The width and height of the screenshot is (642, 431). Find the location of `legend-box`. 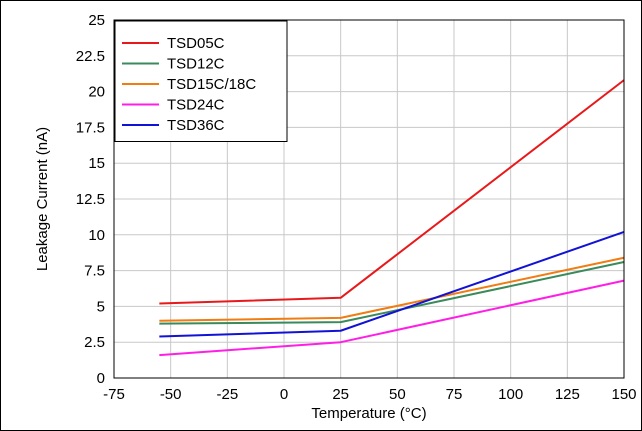

legend-box is located at coordinates (201, 81).